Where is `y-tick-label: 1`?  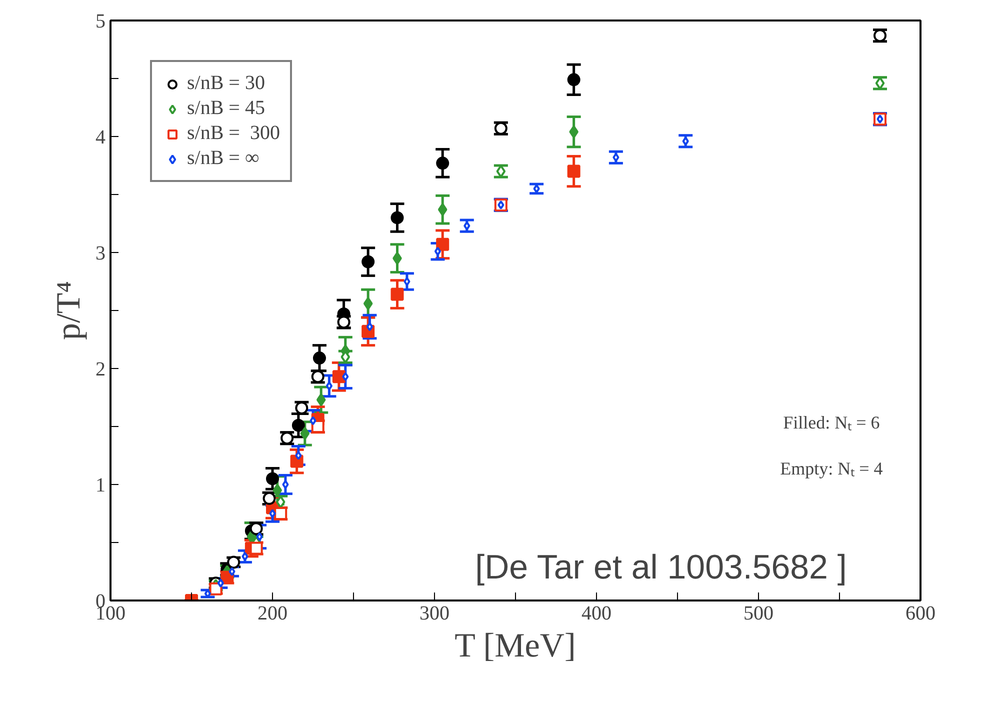 y-tick-label: 1 is located at coordinates (101, 485).